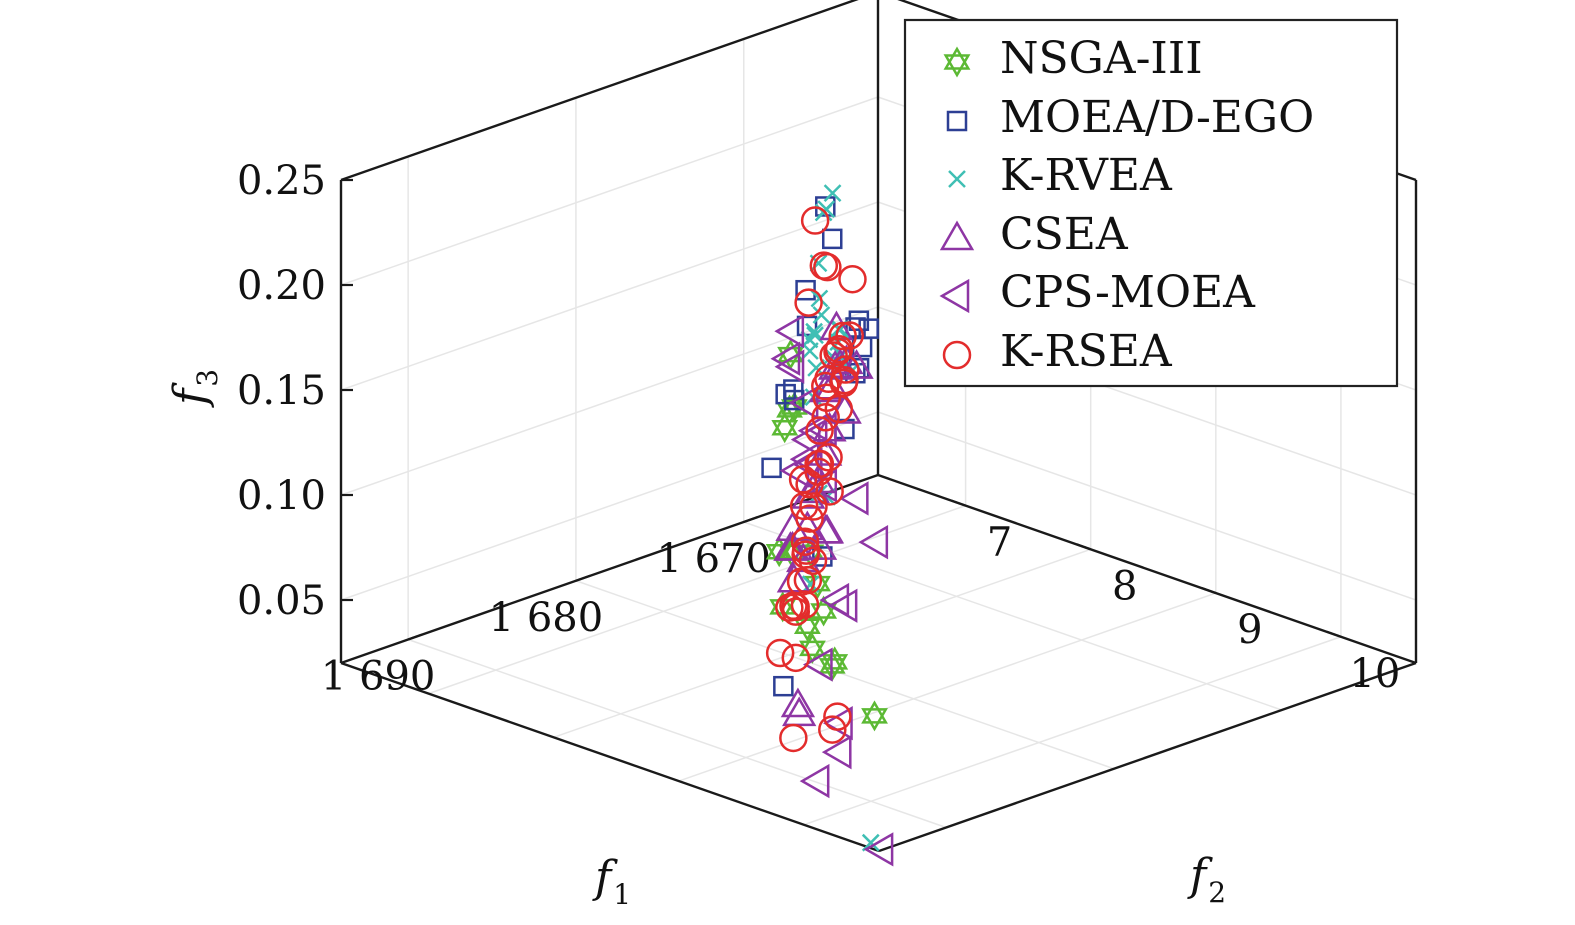 This screenshot has height=925, width=1575. Describe the element at coordinates (611, 881) in the screenshot. I see `x-axis-label: f1` at that location.